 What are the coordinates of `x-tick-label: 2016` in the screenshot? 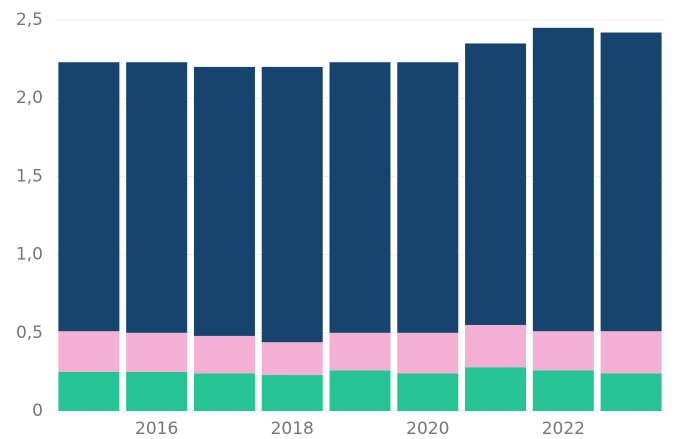 It's located at (156, 429).